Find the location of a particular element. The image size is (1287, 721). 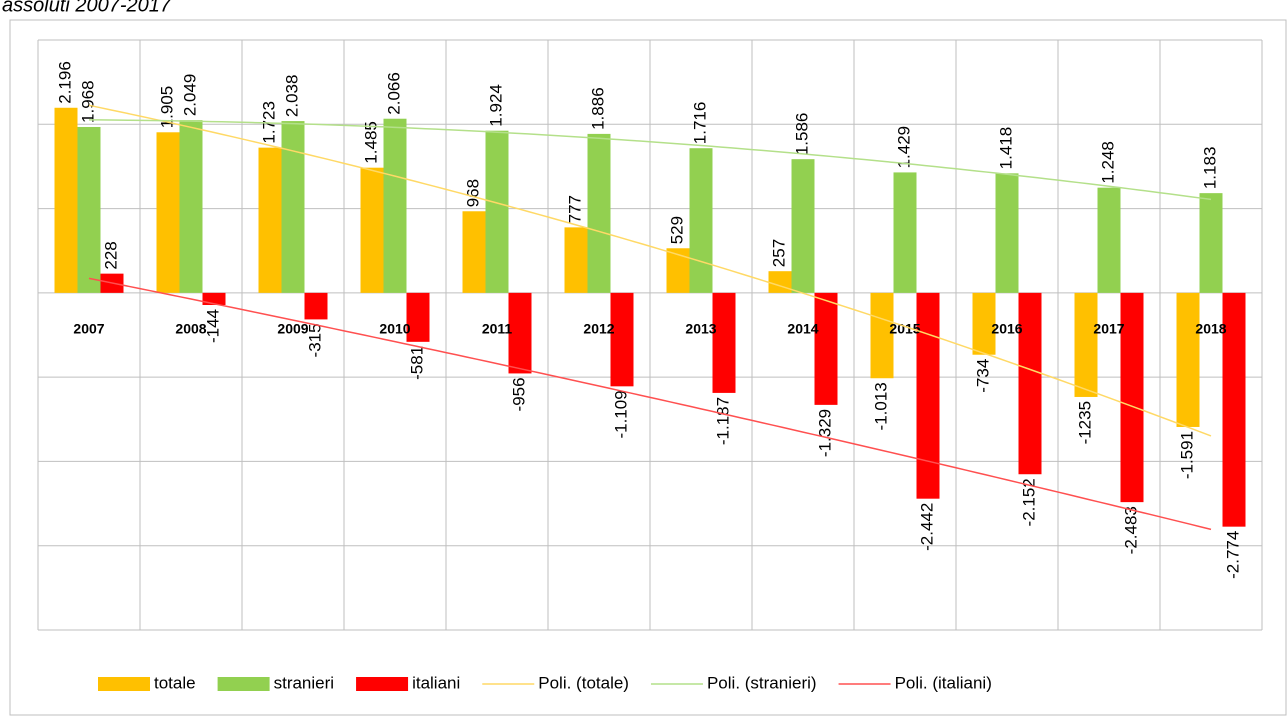

data-label: 1.968 is located at coordinates (87, 101).